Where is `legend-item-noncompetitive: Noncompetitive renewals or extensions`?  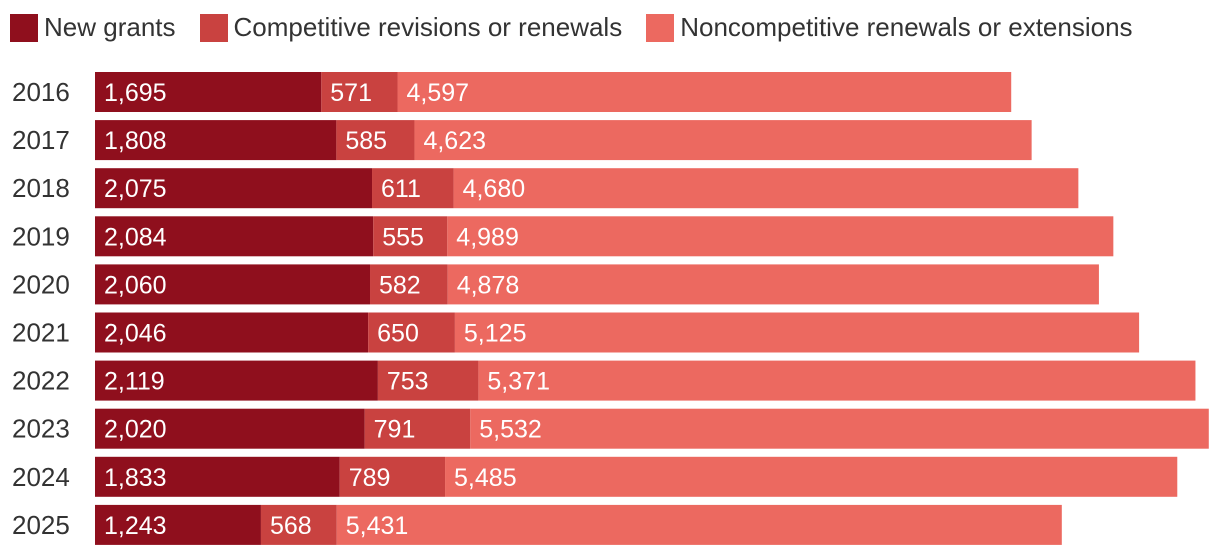 legend-item-noncompetitive: Noncompetitive renewals or extensions is located at coordinates (889, 27).